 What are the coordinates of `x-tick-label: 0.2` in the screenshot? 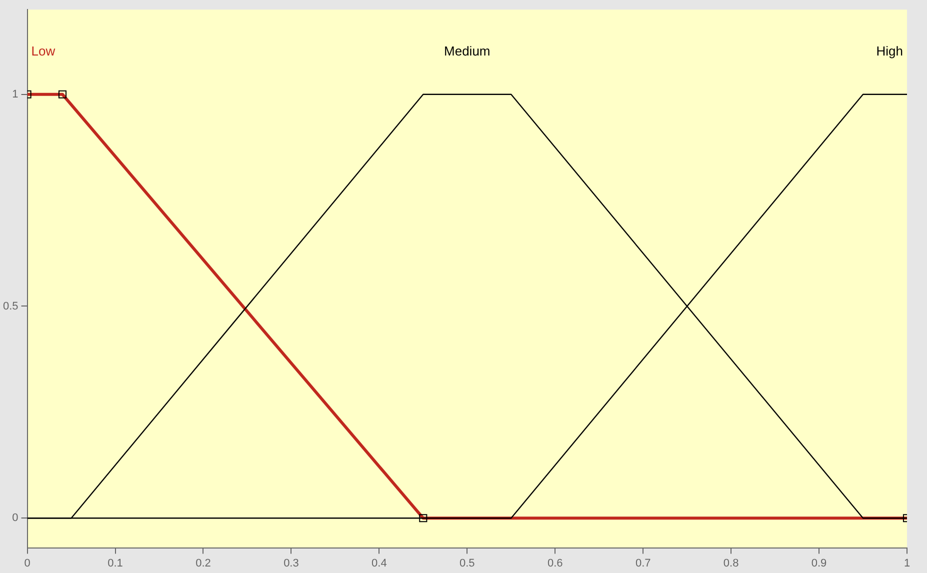 It's located at (203, 563).